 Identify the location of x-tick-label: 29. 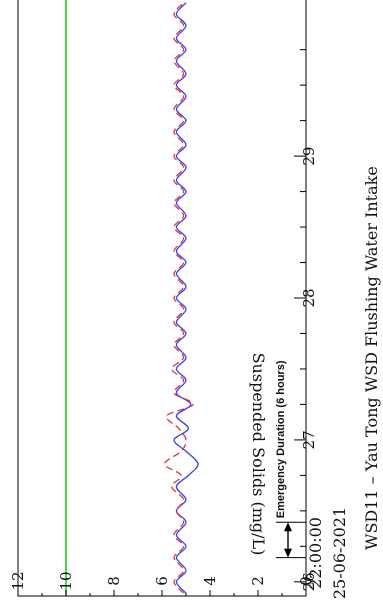
(309, 156).